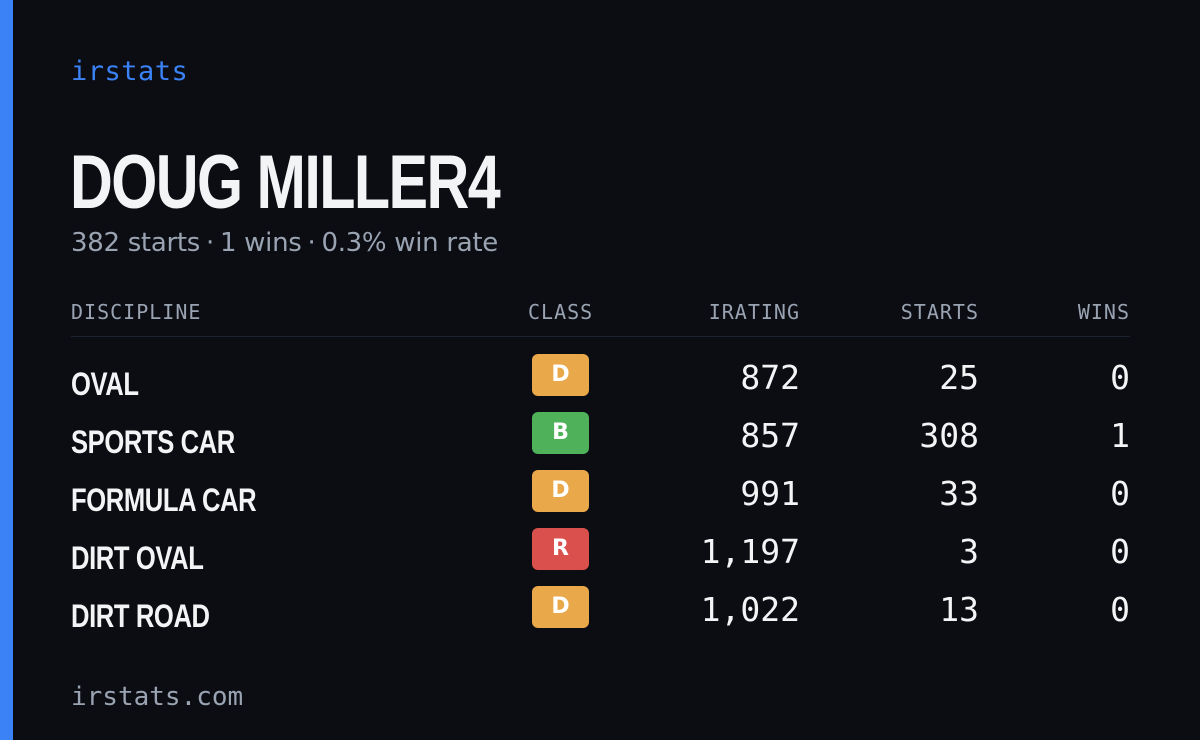  I want to click on driver-summary: 382 starts · 1 wins · 0.3% win rate, so click(284, 243).